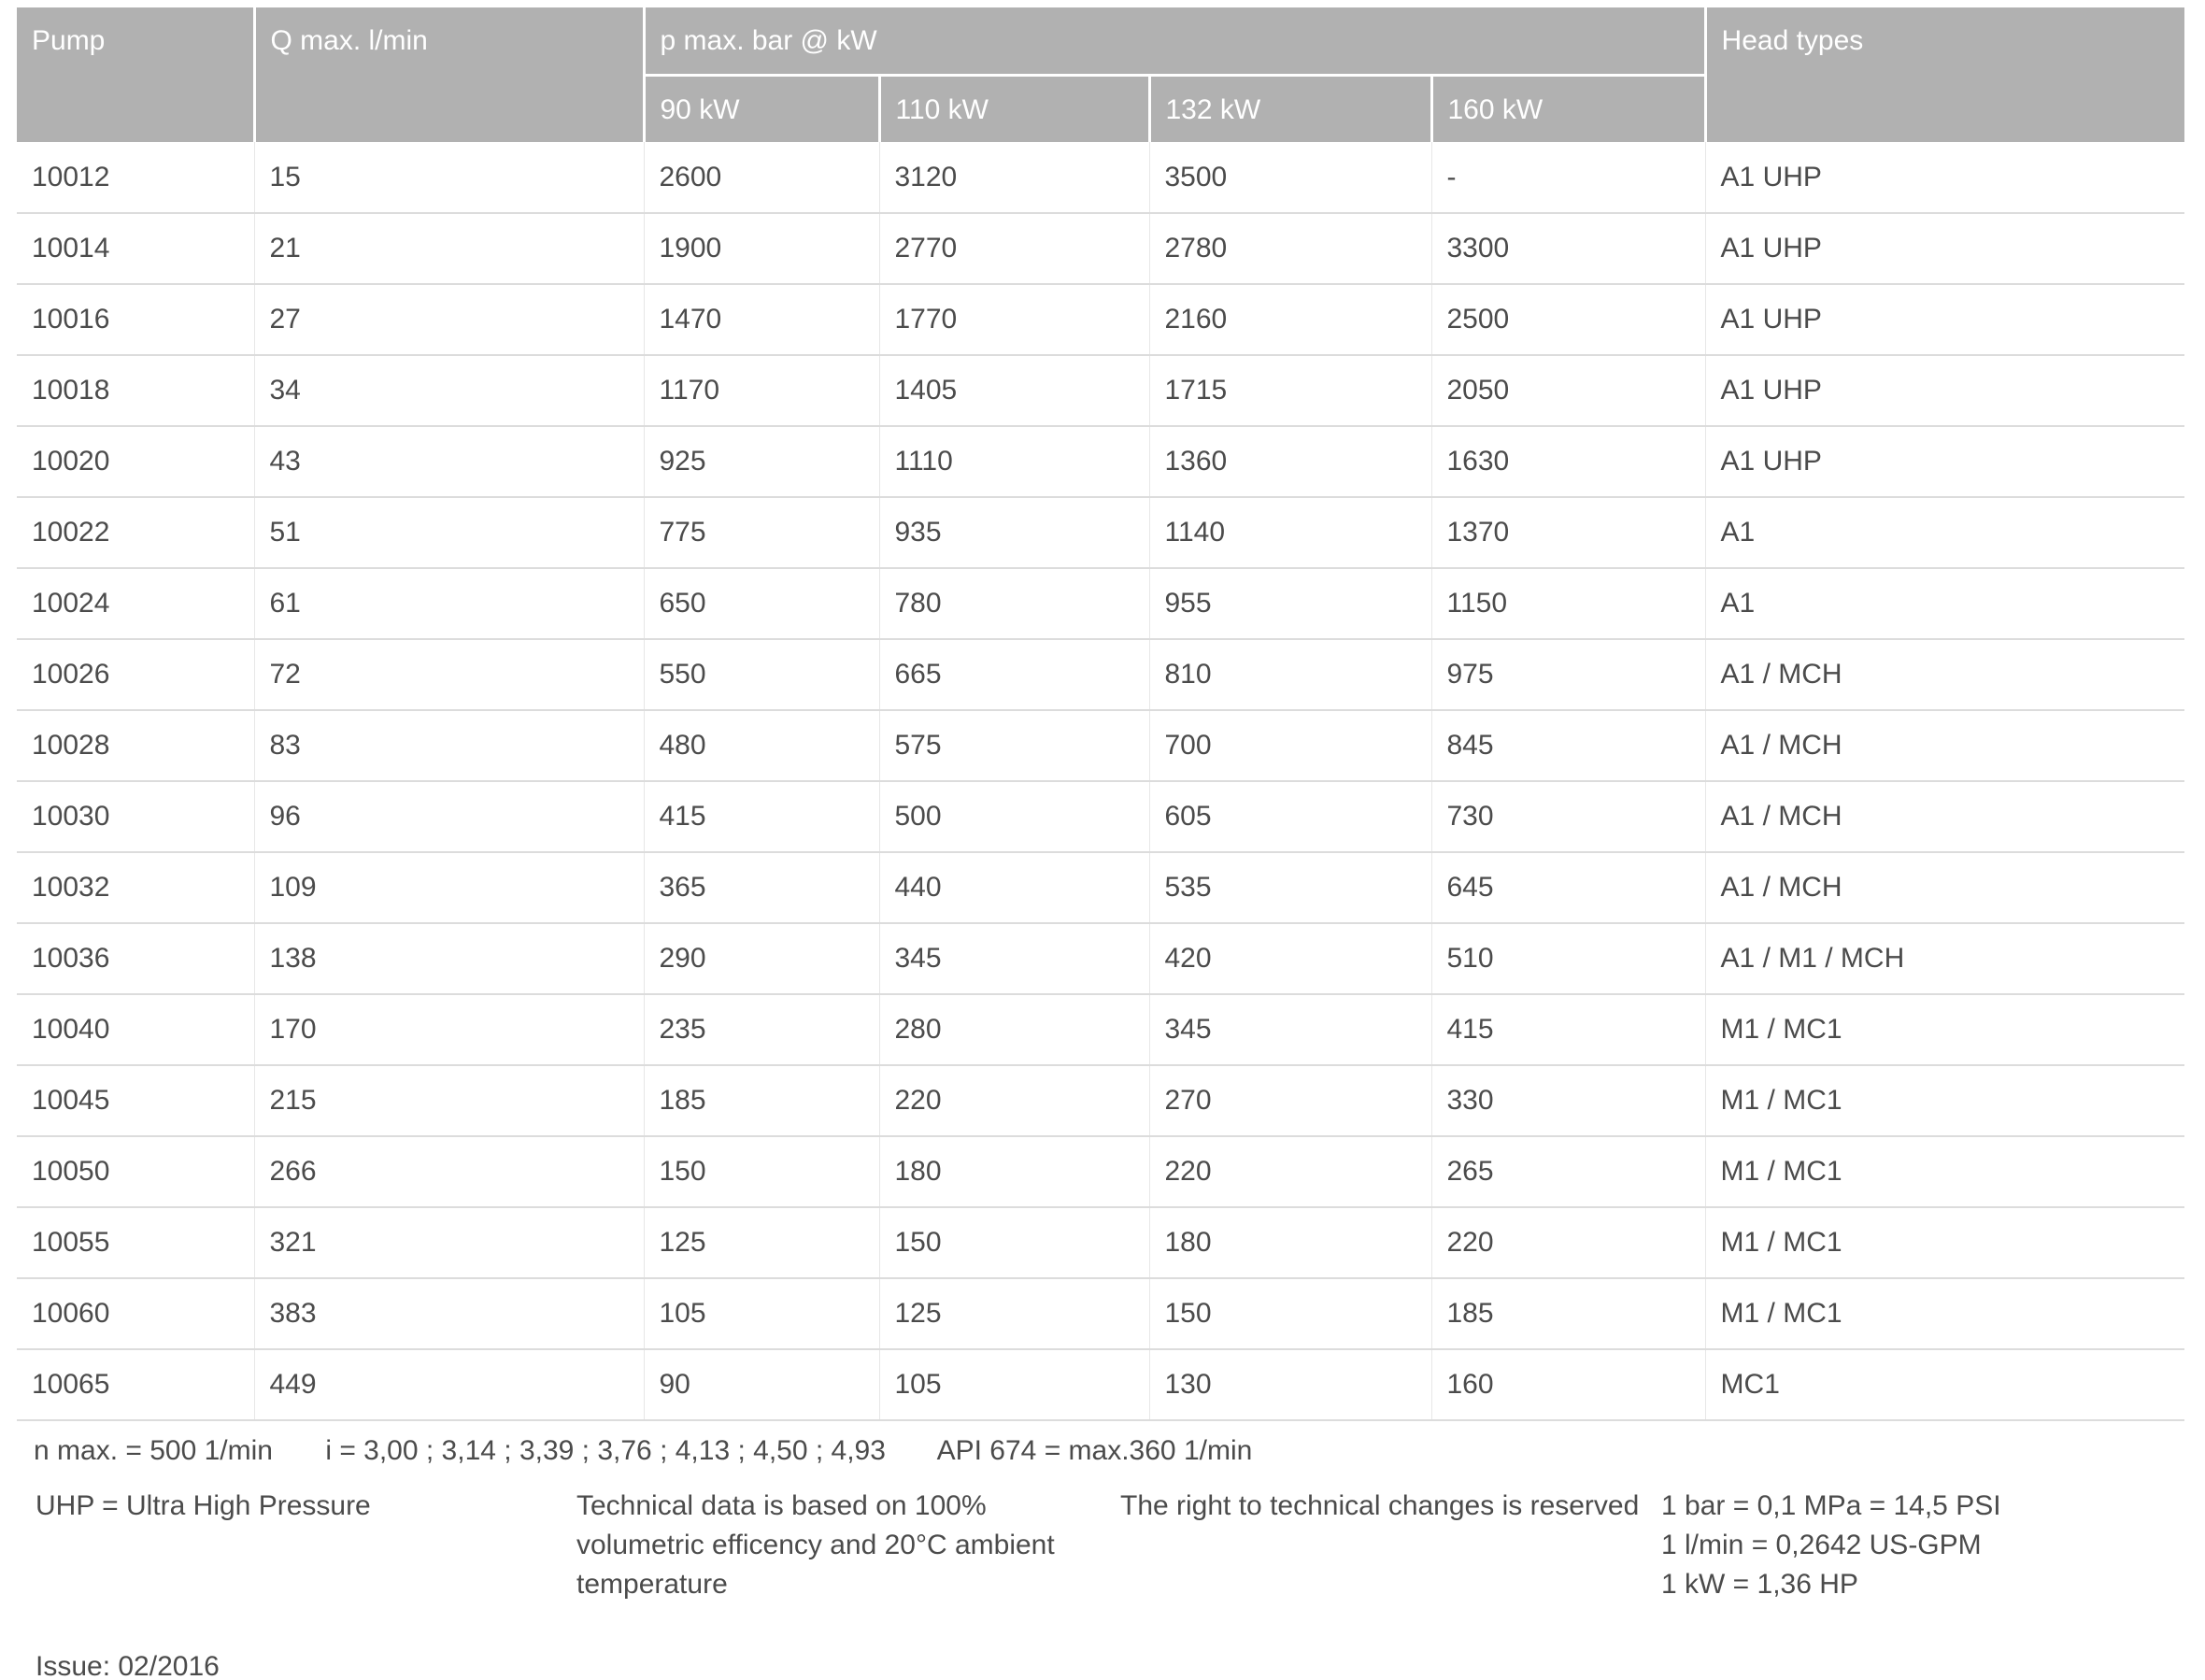 The image size is (2205, 1680). I want to click on pump-id-cell: 10060, so click(135, 1313).